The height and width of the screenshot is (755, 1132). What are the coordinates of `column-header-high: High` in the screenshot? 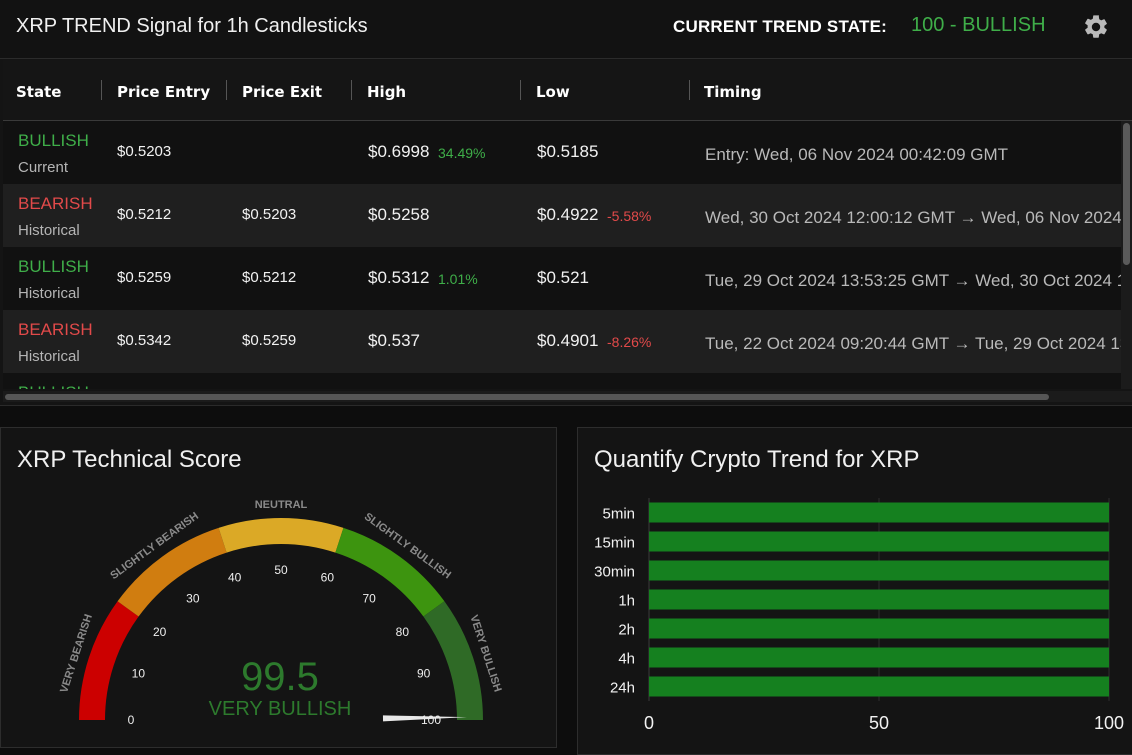 It's located at (387, 92).